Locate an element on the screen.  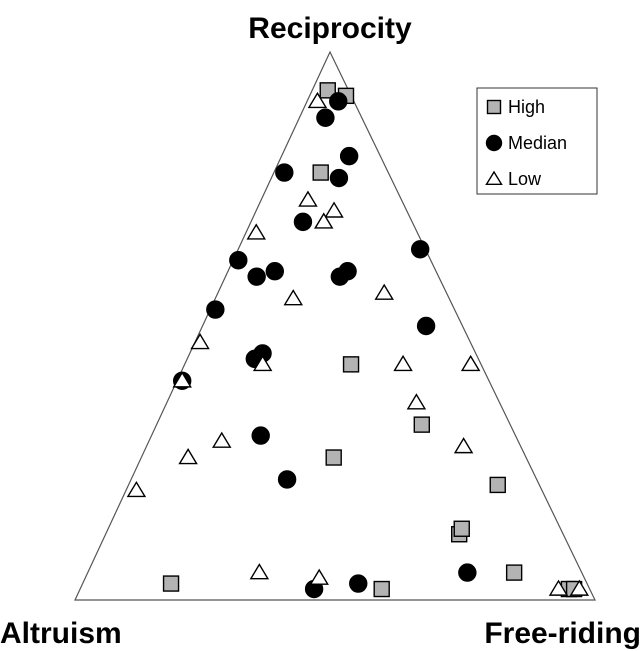
left-vertex-label: Altruism is located at coordinates (61, 633).